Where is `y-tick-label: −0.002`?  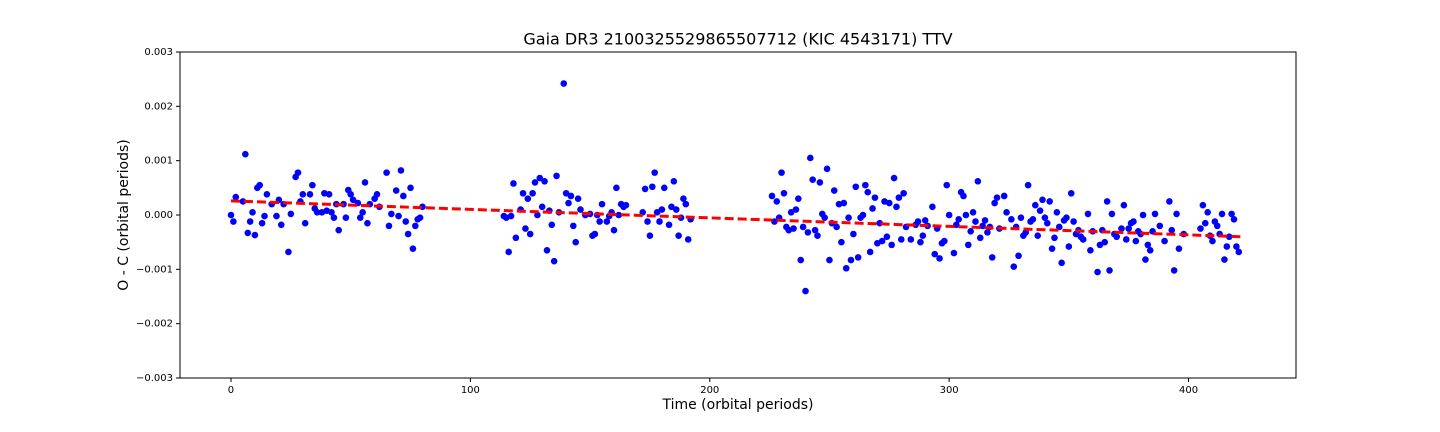 y-tick-label: −0.002 is located at coordinates (154, 324).